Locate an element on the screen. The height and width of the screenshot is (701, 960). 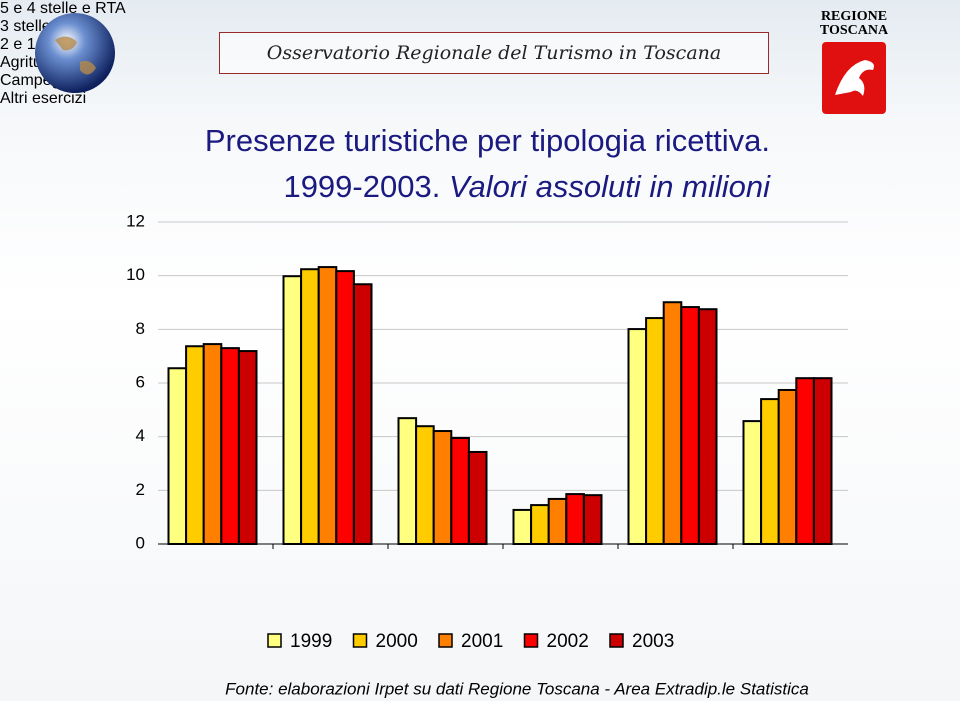
x-tick-label: Altri esercizi is located at coordinates (43, 98).